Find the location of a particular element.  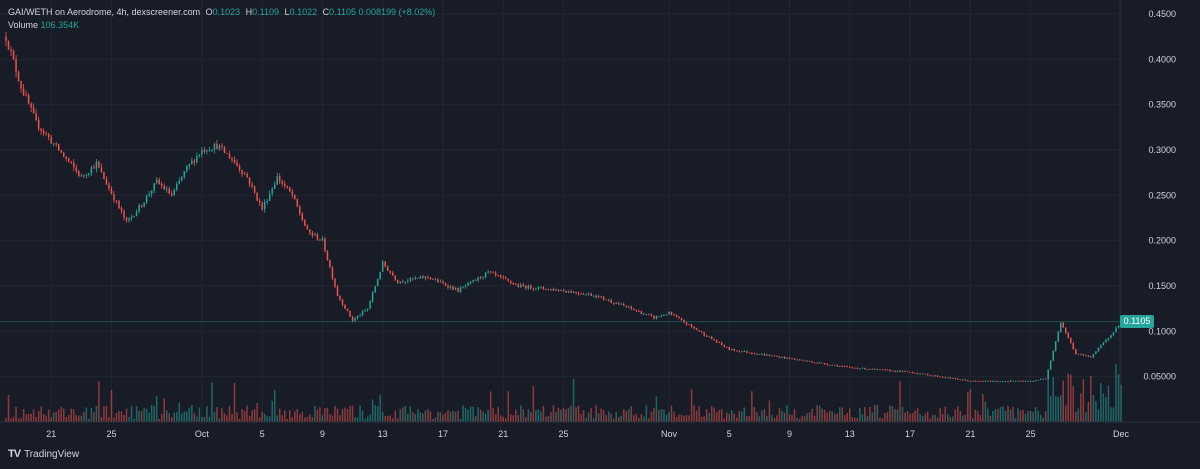

x-tick-label: 9 is located at coordinates (789, 434).